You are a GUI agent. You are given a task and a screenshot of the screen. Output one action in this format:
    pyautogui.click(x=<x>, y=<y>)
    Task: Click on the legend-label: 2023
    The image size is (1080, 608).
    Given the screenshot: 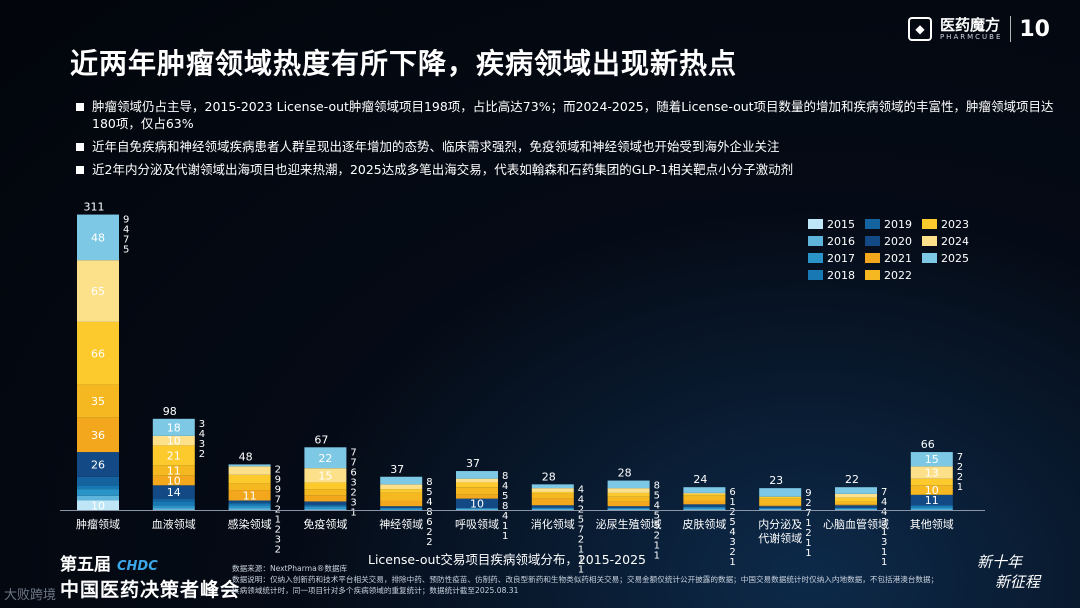 What is the action you would take?
    pyautogui.click(x=955, y=224)
    